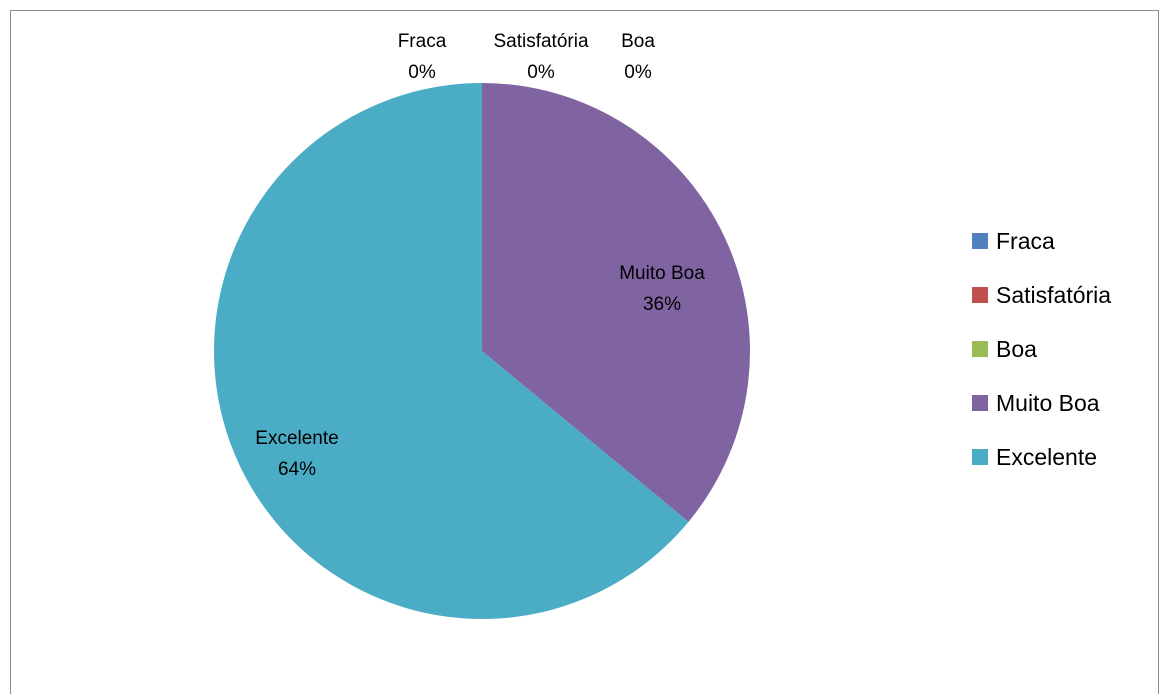 The image size is (1161, 694). I want to click on label-satisfatoria-pct: 0%, so click(541, 72).